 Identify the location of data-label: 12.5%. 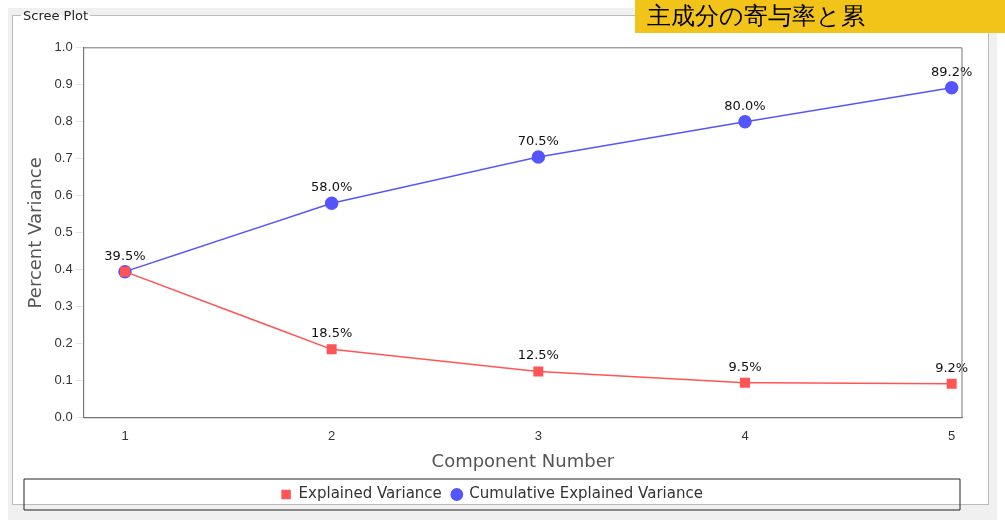
(538, 355).